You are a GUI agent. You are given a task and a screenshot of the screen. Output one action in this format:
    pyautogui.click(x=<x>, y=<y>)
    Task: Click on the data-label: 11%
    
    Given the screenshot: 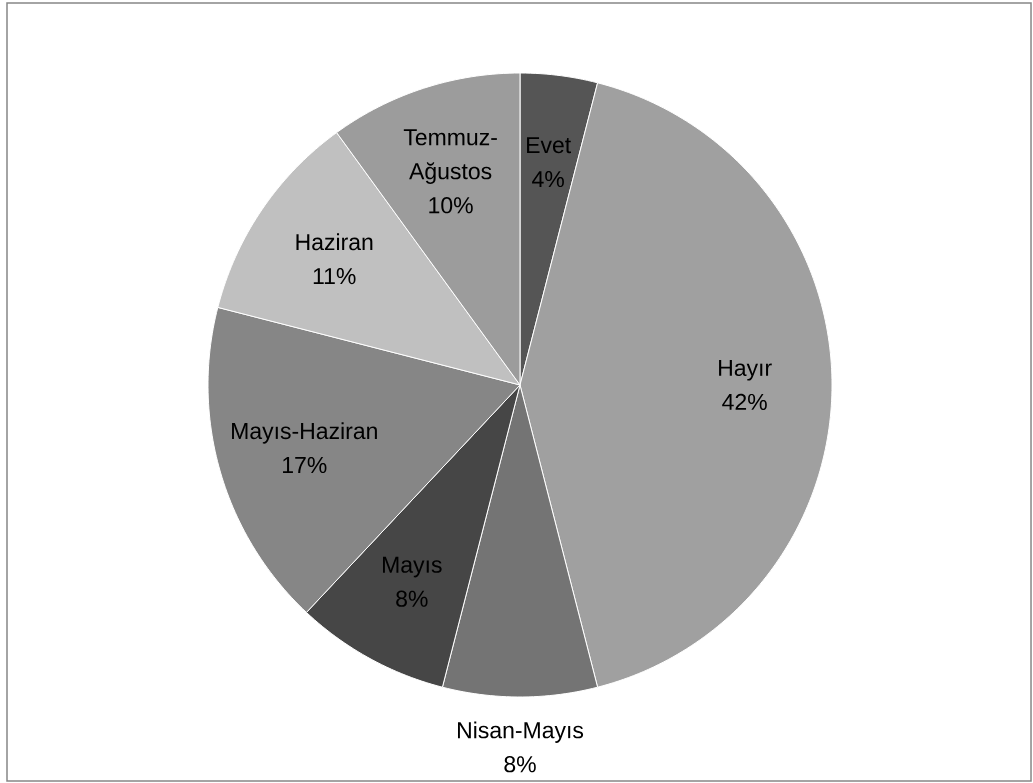 What is the action you would take?
    pyautogui.click(x=334, y=276)
    